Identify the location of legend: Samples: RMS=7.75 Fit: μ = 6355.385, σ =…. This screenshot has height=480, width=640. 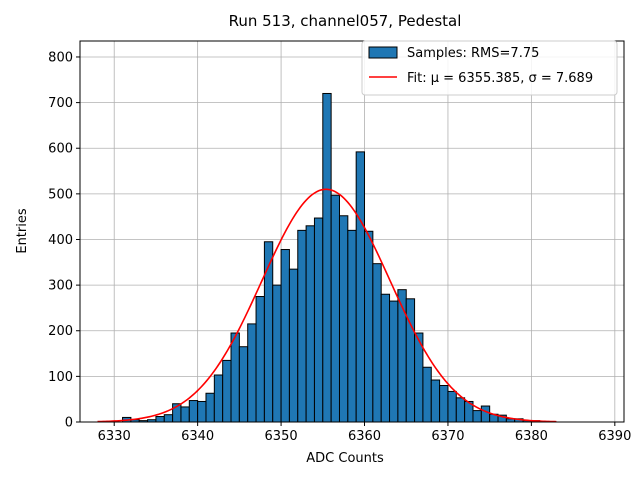
(489, 68).